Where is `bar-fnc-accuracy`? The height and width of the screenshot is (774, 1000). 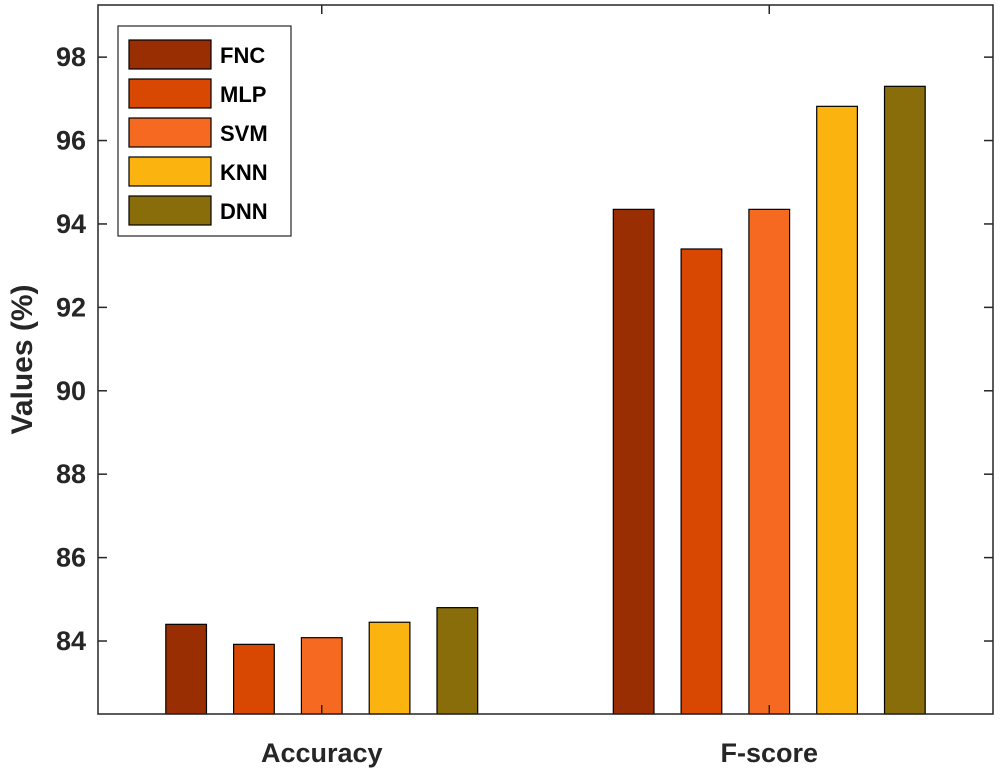 bar-fnc-accuracy is located at coordinates (186, 669).